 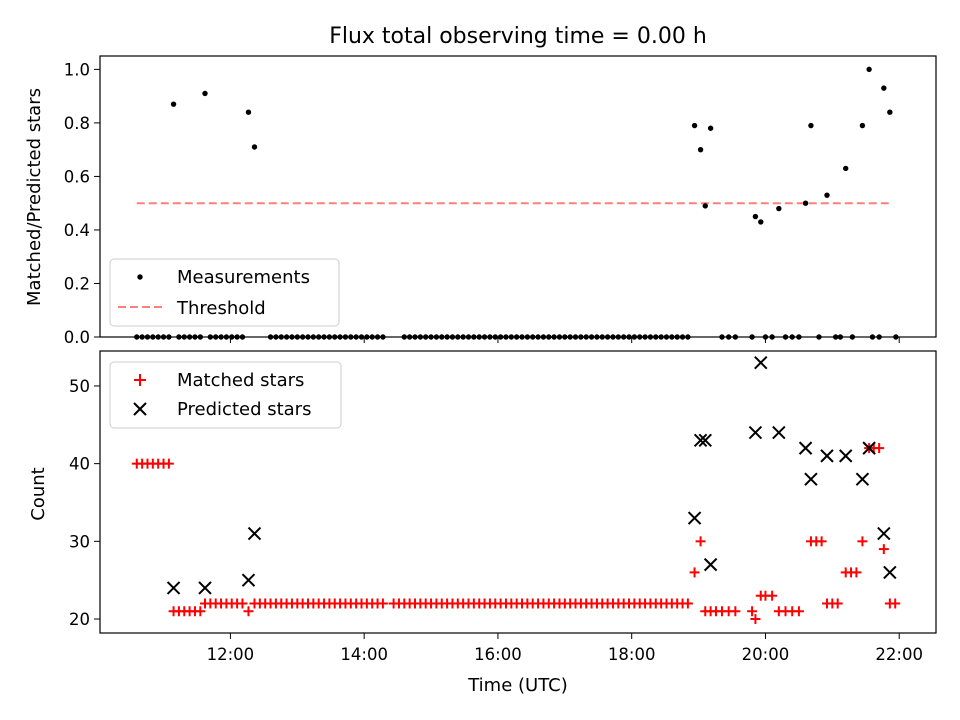 I want to click on legend-predicted-marker, so click(x=140, y=409).